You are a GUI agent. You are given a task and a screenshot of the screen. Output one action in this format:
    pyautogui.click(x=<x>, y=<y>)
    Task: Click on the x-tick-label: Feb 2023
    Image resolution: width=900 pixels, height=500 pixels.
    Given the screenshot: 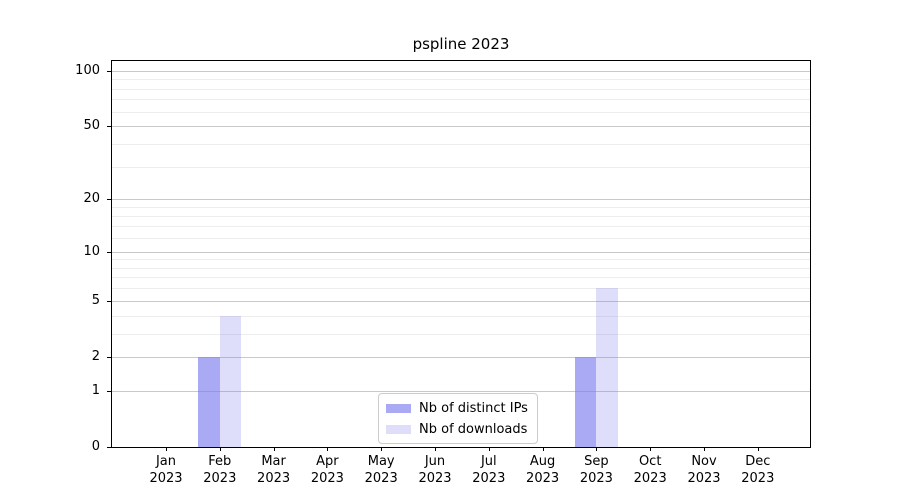 What is the action you would take?
    pyautogui.click(x=220, y=470)
    